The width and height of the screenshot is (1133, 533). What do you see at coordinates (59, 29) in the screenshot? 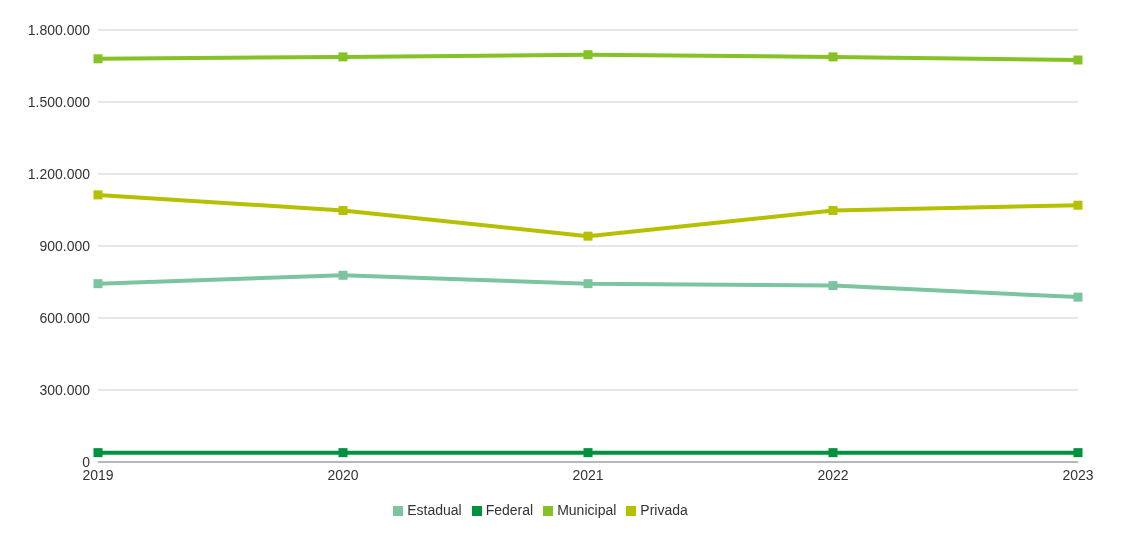
I see `y-tick-label: 1.800.000` at bounding box center [59, 29].